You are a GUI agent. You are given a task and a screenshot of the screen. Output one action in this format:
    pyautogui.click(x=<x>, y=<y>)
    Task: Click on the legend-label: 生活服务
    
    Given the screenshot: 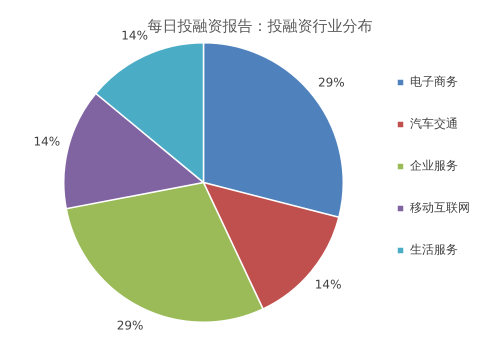 What is the action you would take?
    pyautogui.click(x=434, y=249)
    